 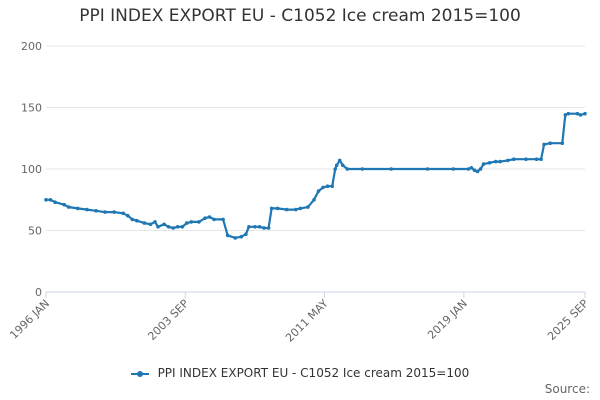 I want to click on source-label: Source:, so click(x=567, y=389).